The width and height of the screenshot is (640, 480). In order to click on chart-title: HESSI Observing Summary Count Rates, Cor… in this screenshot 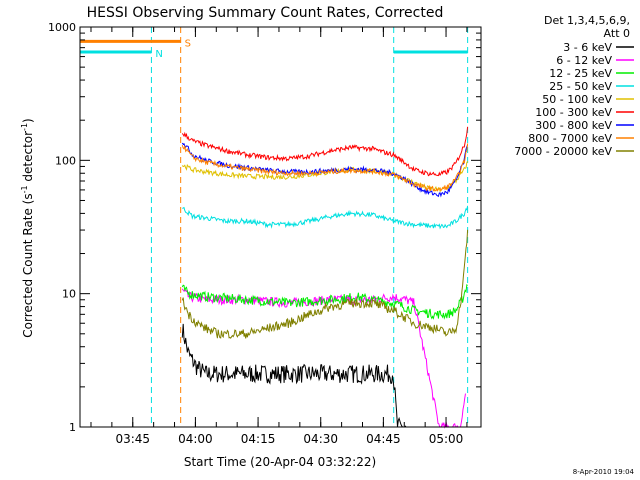, I will do `click(265, 13)`.